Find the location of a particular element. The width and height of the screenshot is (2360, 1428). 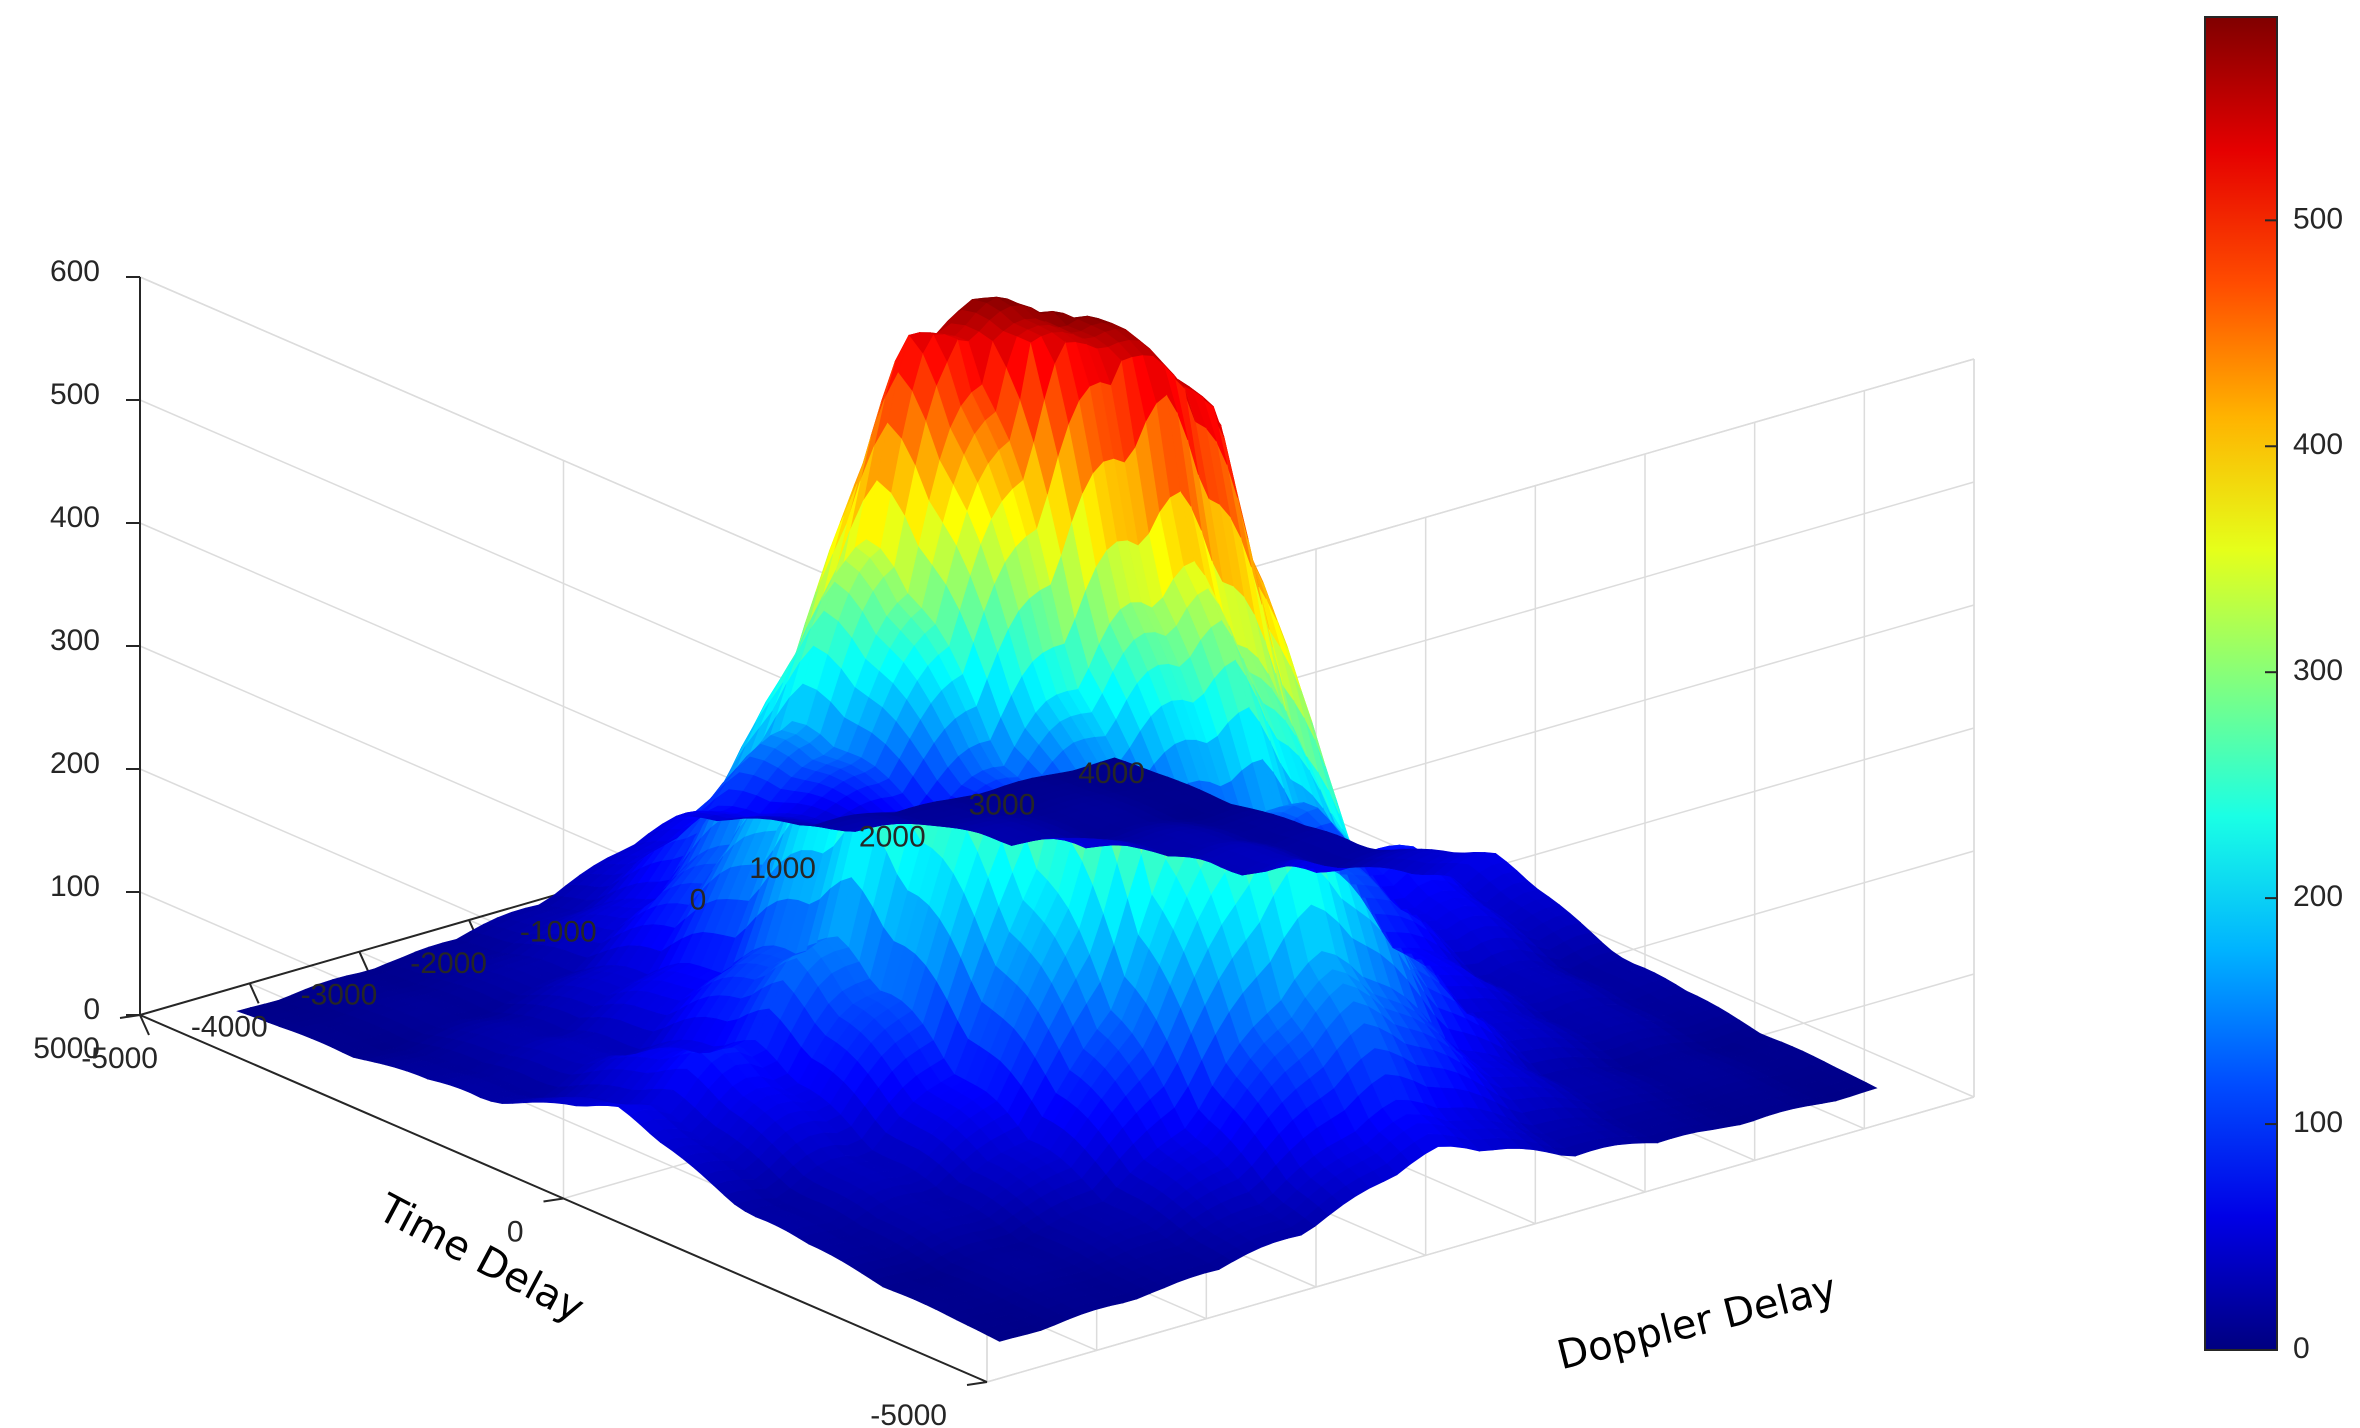

x-tick-label: -2000 is located at coordinates (448, 963).